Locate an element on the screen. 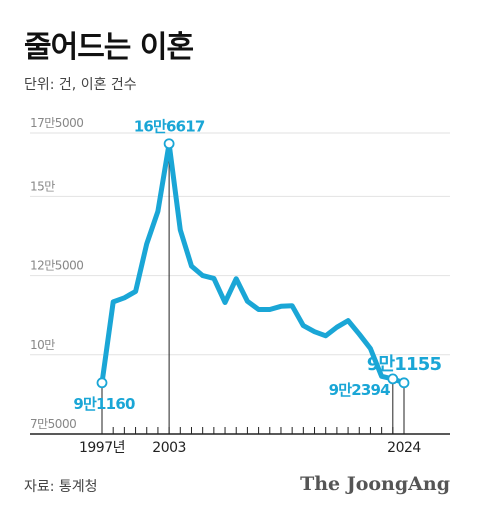 The image size is (480, 516). source-label: 자료: 통계청 is located at coordinates (61, 487).